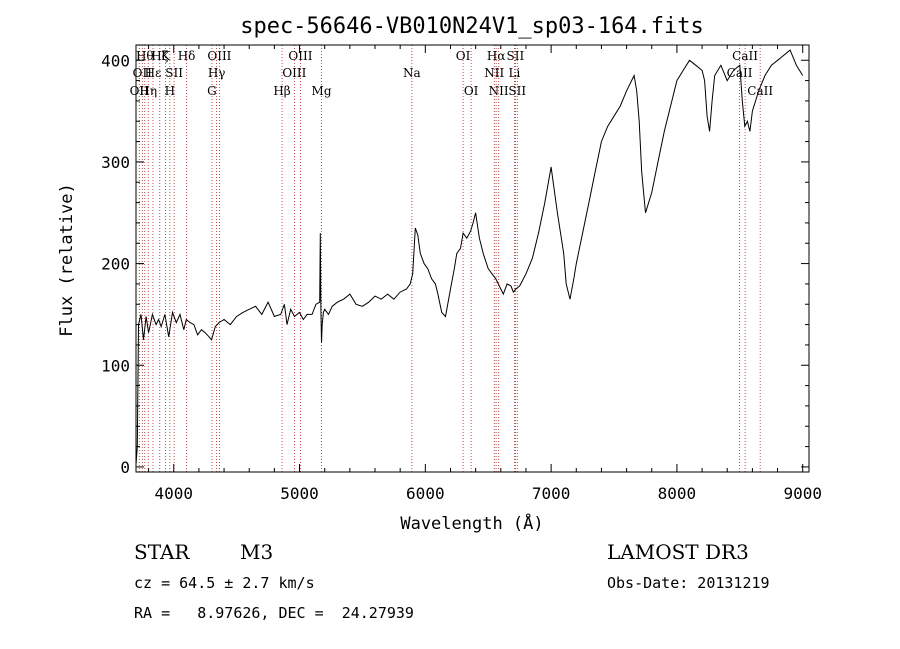 This screenshot has width=900, height=649. Describe the element at coordinates (281, 91) in the screenshot. I see `spectral-line-label: Hβ` at that location.